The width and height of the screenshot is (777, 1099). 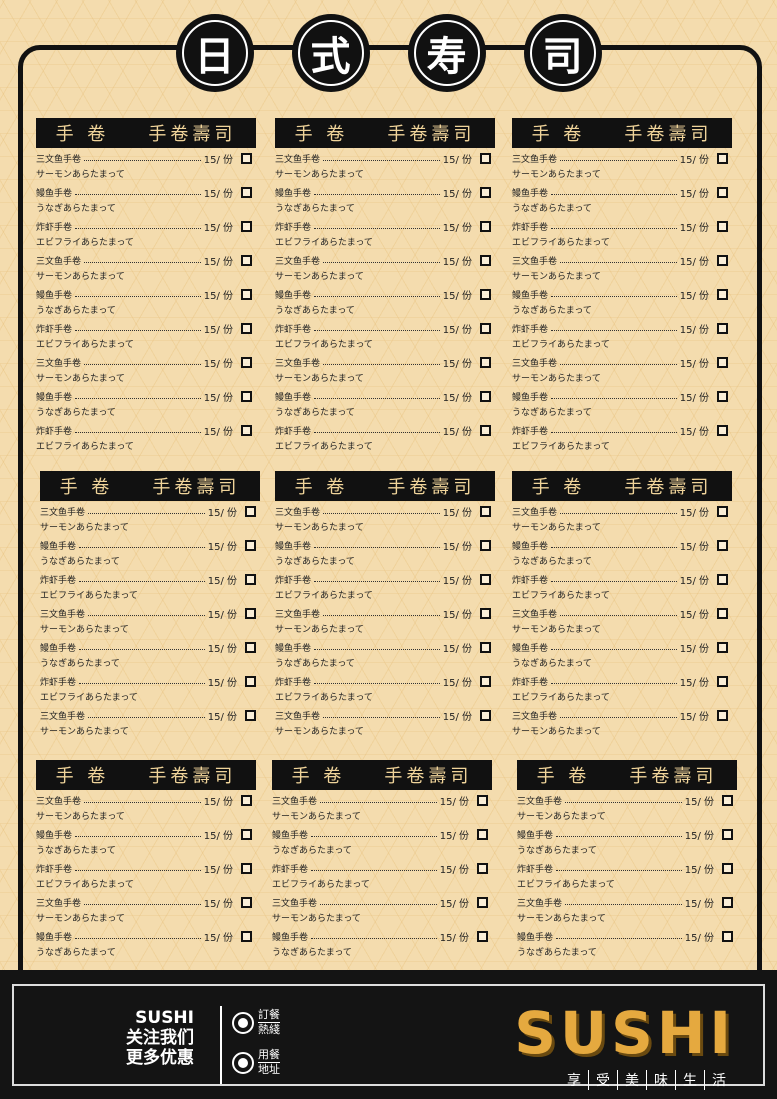 I want to click on sushi-logo: SUSHI, so click(x=624, y=1033).